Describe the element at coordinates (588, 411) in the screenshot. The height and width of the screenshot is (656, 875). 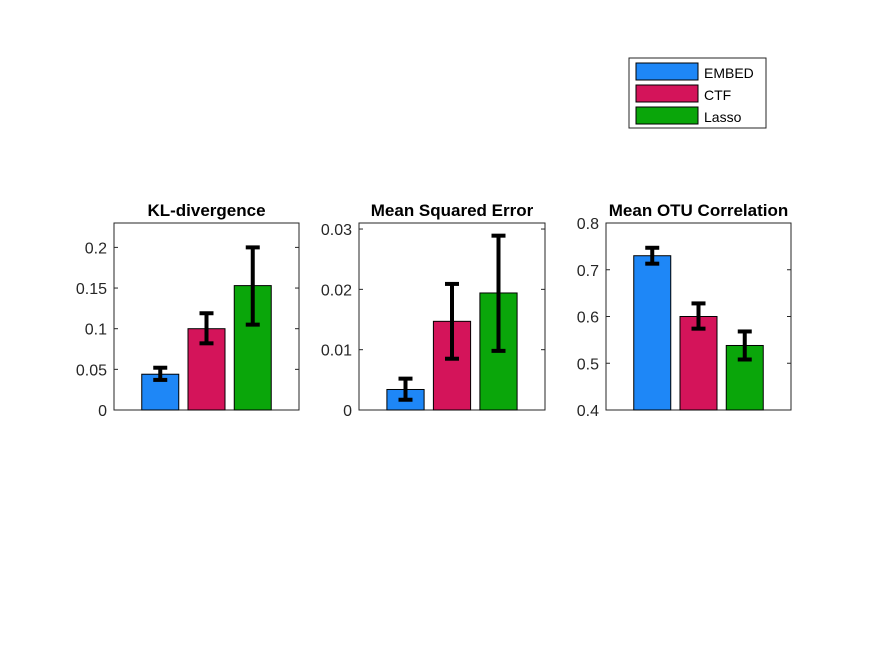
I see `y-tick-label: 0.4` at that location.